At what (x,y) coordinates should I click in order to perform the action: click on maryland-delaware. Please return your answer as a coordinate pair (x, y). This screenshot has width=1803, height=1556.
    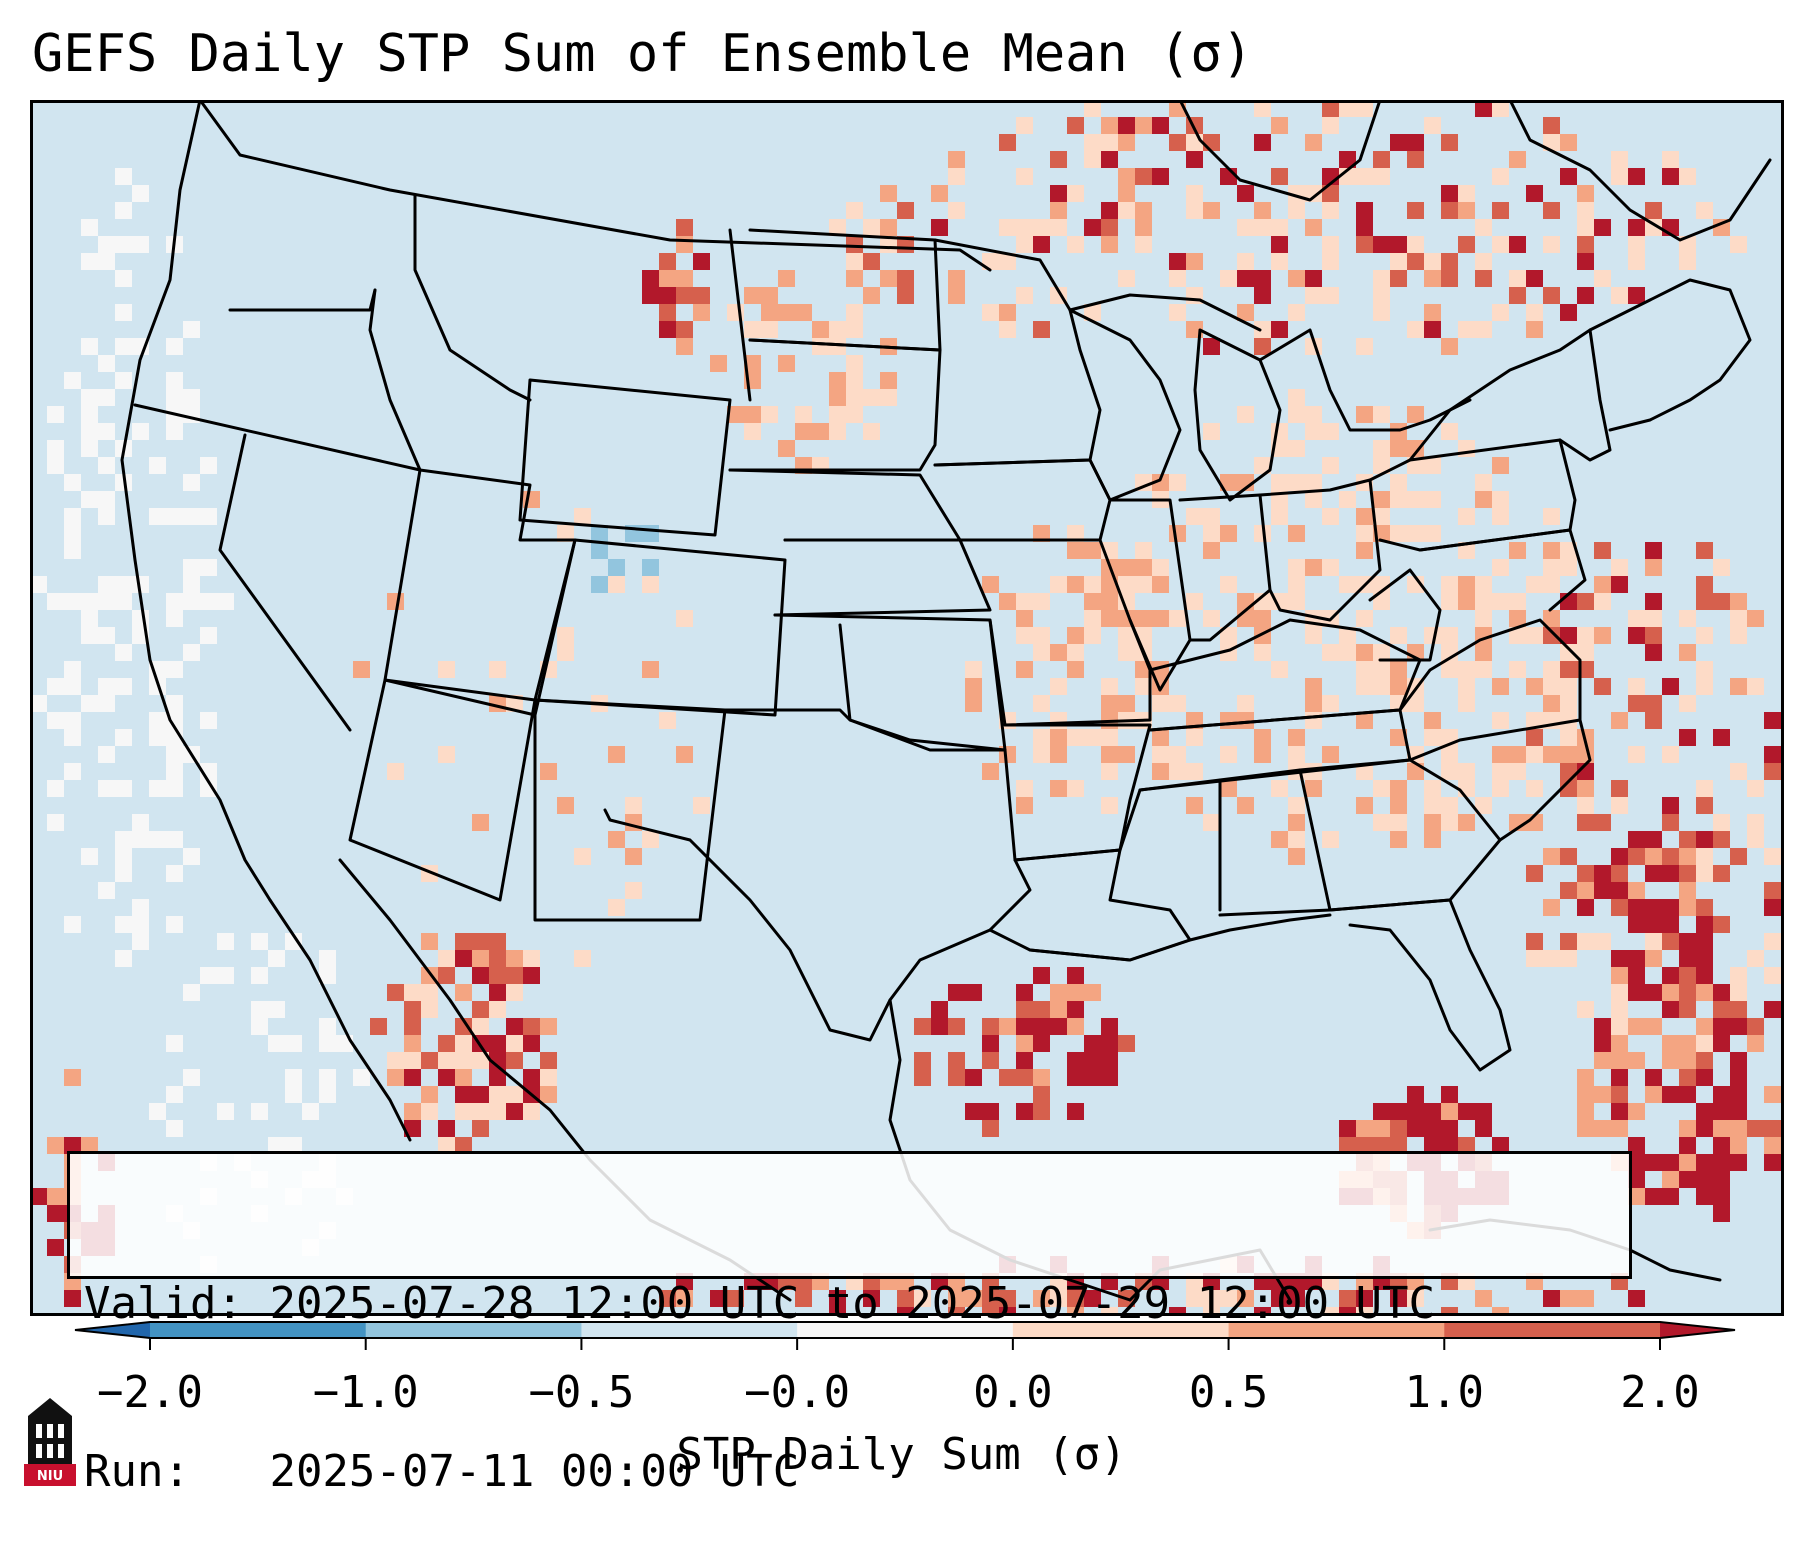
    Looking at the image, I should click on (1502, 570).